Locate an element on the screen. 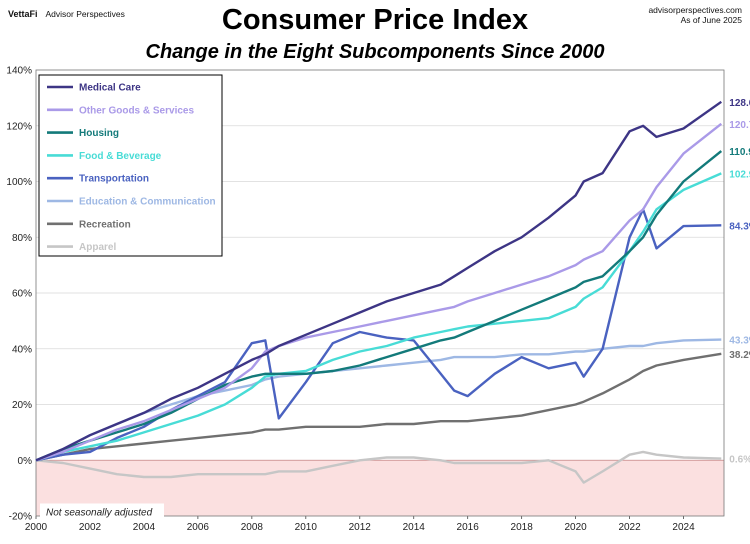 The image size is (750, 544). source-url: advisorperspectives.com is located at coordinates (695, 10).